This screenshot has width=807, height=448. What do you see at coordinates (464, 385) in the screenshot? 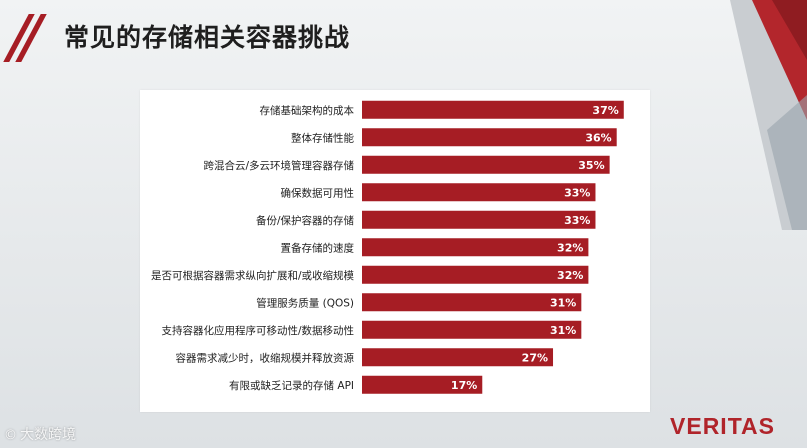
I see `value-label: 17%` at bounding box center [464, 385].